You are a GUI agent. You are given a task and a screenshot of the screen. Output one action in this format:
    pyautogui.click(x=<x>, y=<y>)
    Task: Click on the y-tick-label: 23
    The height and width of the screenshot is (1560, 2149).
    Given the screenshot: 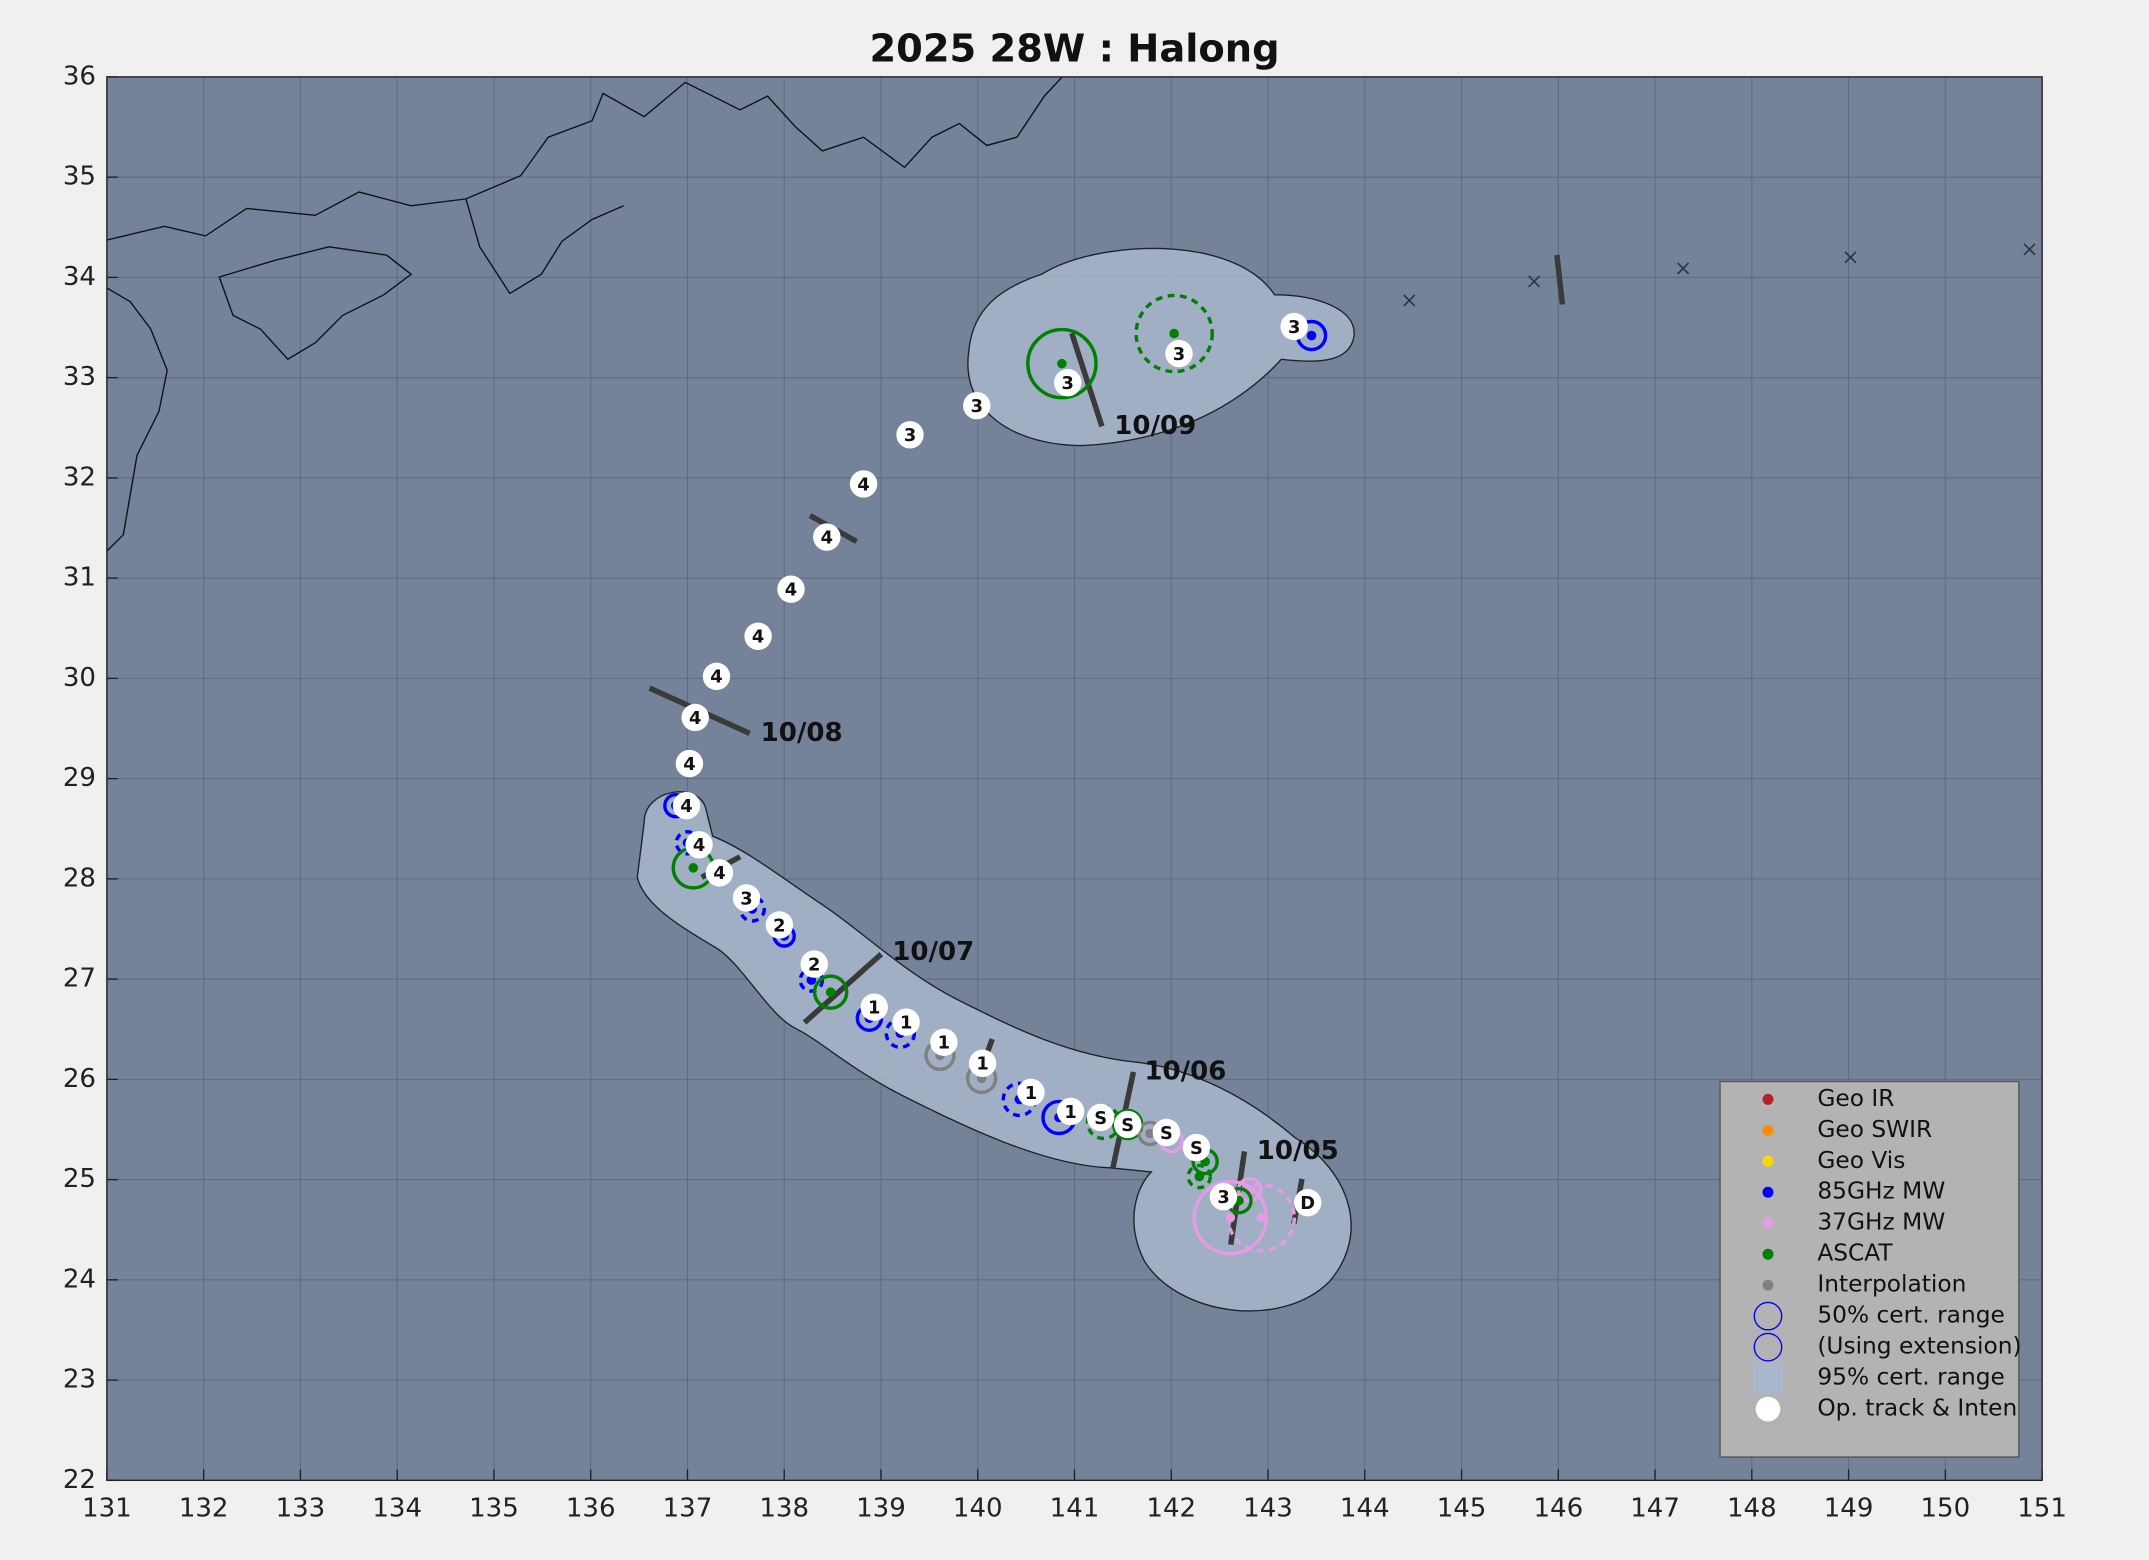 What is the action you would take?
    pyautogui.click(x=79, y=1380)
    